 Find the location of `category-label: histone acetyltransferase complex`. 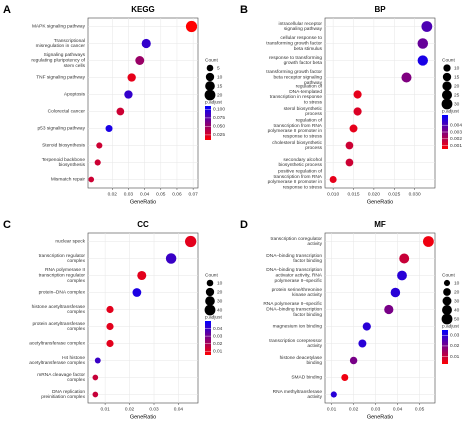

category-label: histone acetyltransferase complex is located at coordinates (59, 309).